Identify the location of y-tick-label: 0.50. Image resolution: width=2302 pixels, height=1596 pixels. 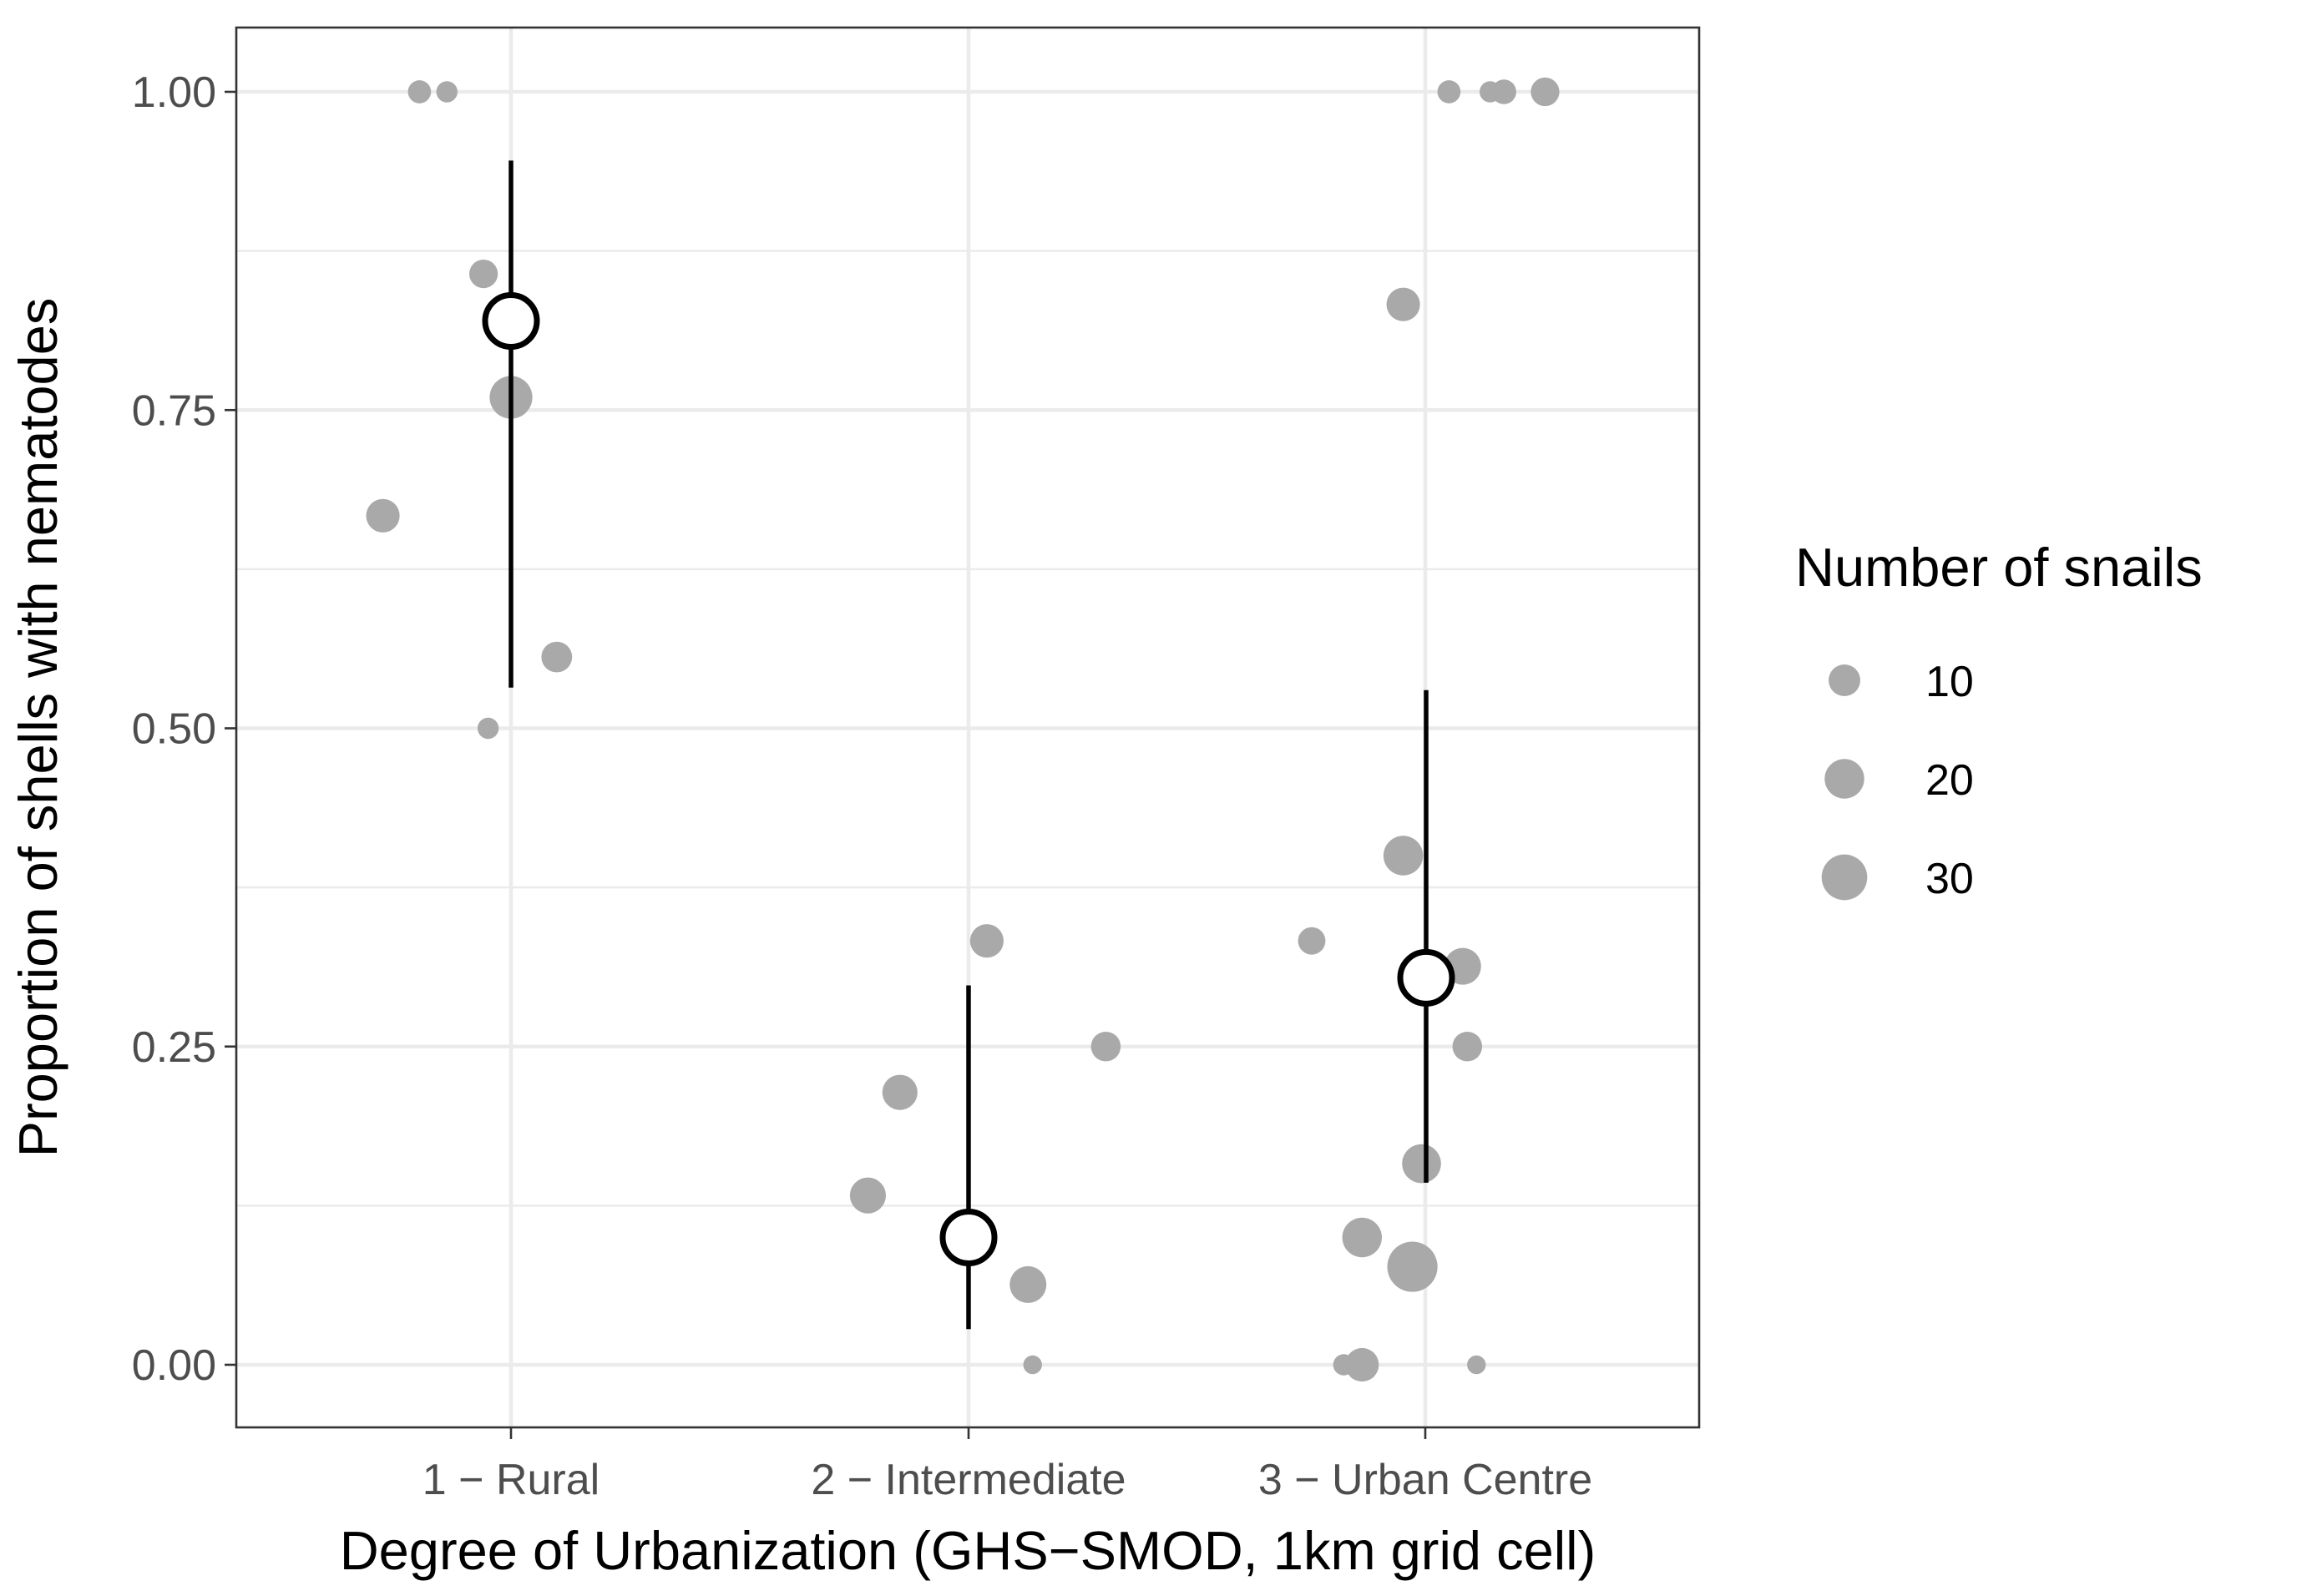
(174, 729).